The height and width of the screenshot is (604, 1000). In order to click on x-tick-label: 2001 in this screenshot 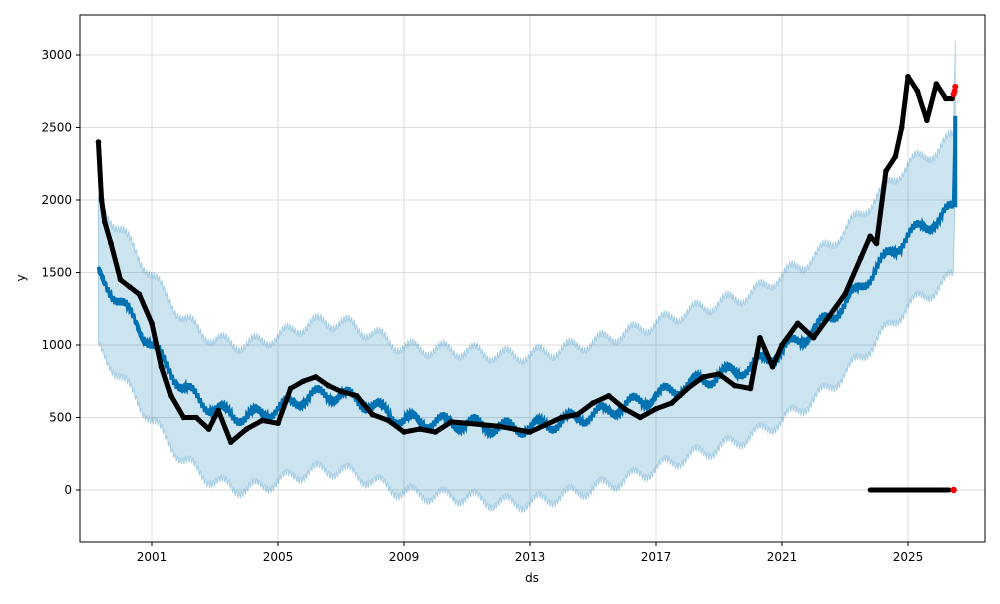, I will do `click(152, 557)`.